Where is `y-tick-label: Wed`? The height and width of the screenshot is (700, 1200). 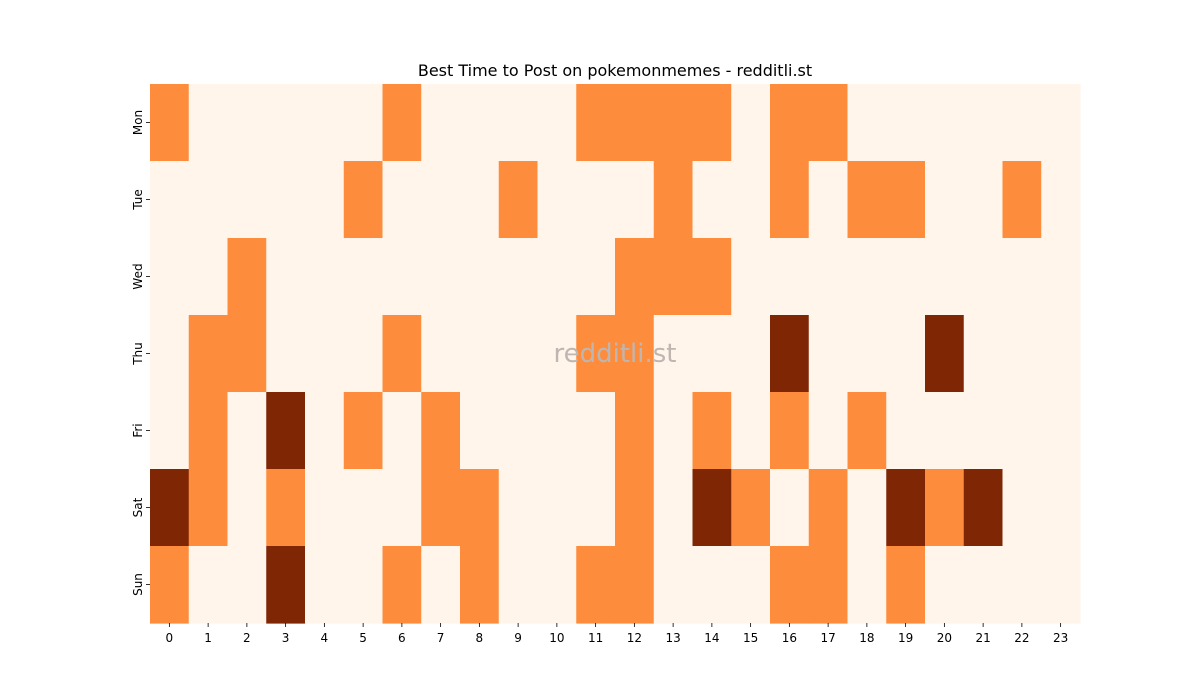
y-tick-label: Wed is located at coordinates (138, 276).